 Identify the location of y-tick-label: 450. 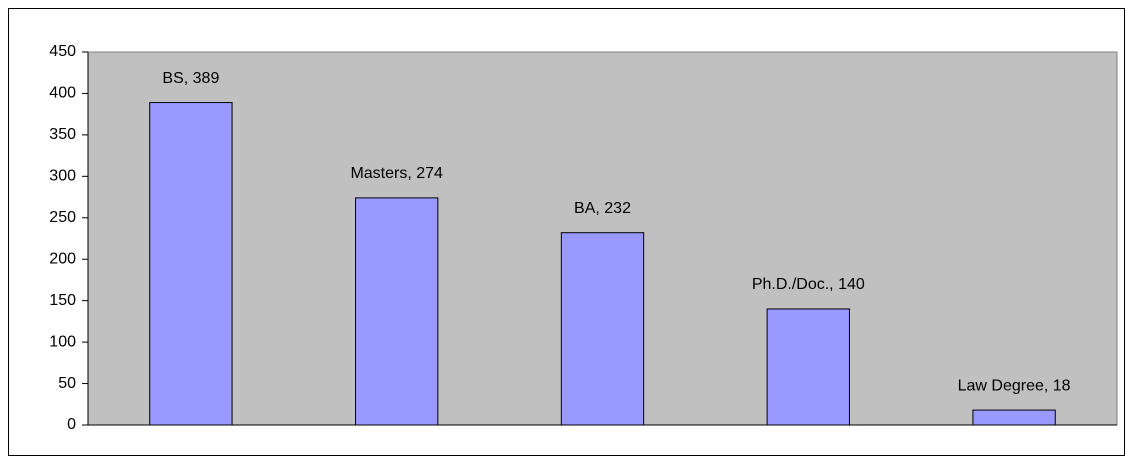
(62, 51).